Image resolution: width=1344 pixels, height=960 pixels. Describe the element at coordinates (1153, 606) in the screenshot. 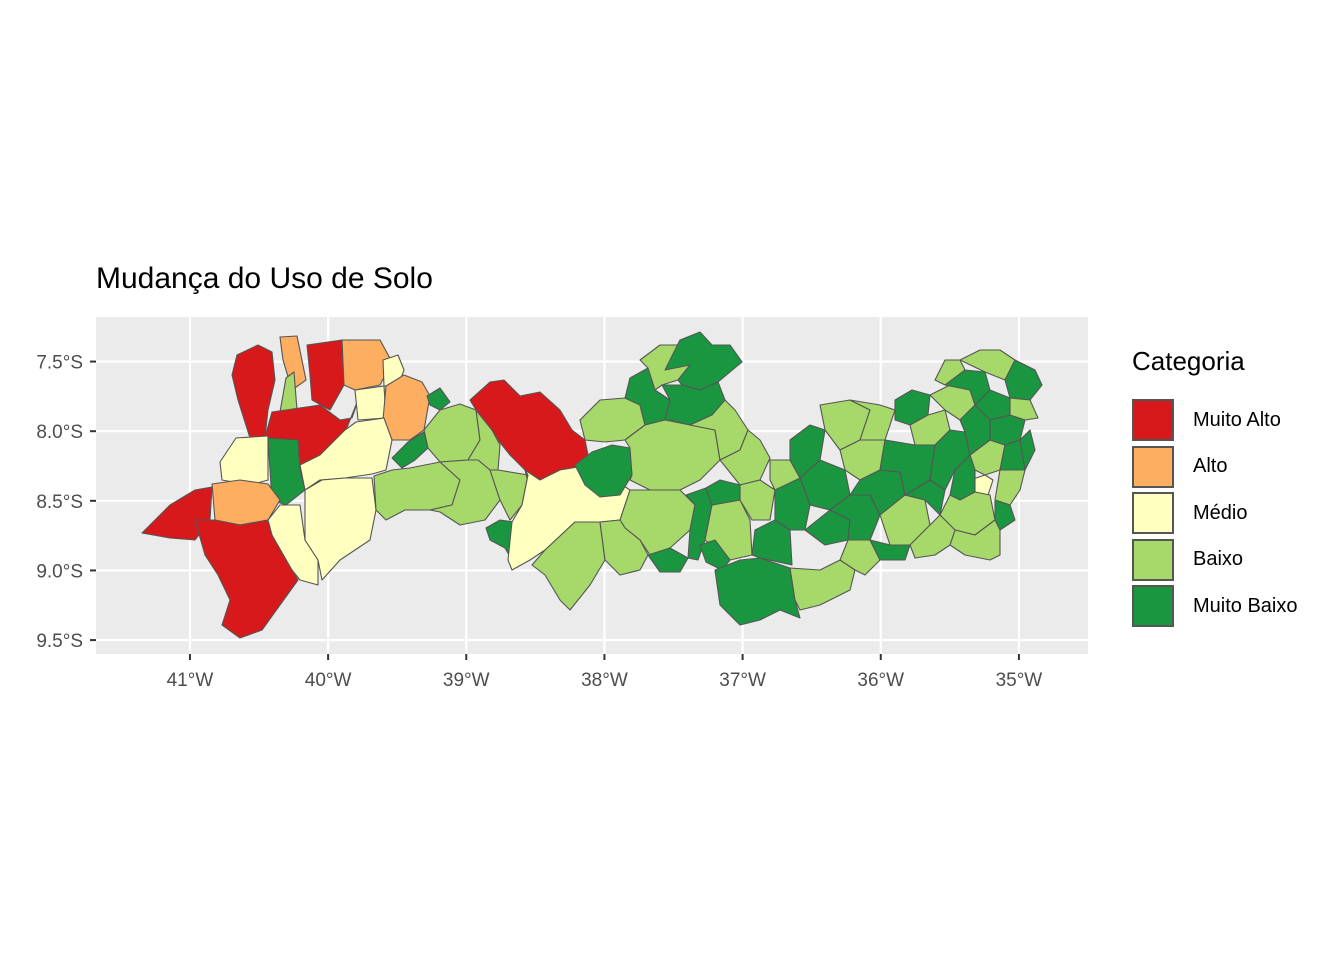

I see `legend-swatch-muito-baixo` at that location.